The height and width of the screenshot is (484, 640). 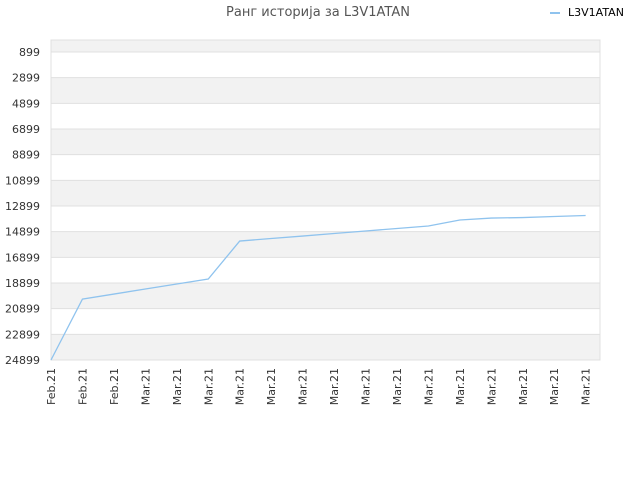 What do you see at coordinates (26, 129) in the screenshot?
I see `y-tick-label: 6899` at bounding box center [26, 129].